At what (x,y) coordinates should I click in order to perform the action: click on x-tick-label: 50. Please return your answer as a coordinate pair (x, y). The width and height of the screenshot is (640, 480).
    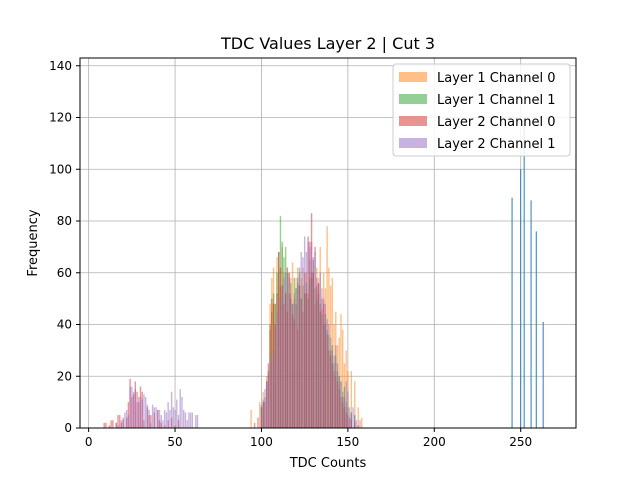
    Looking at the image, I should click on (174, 442).